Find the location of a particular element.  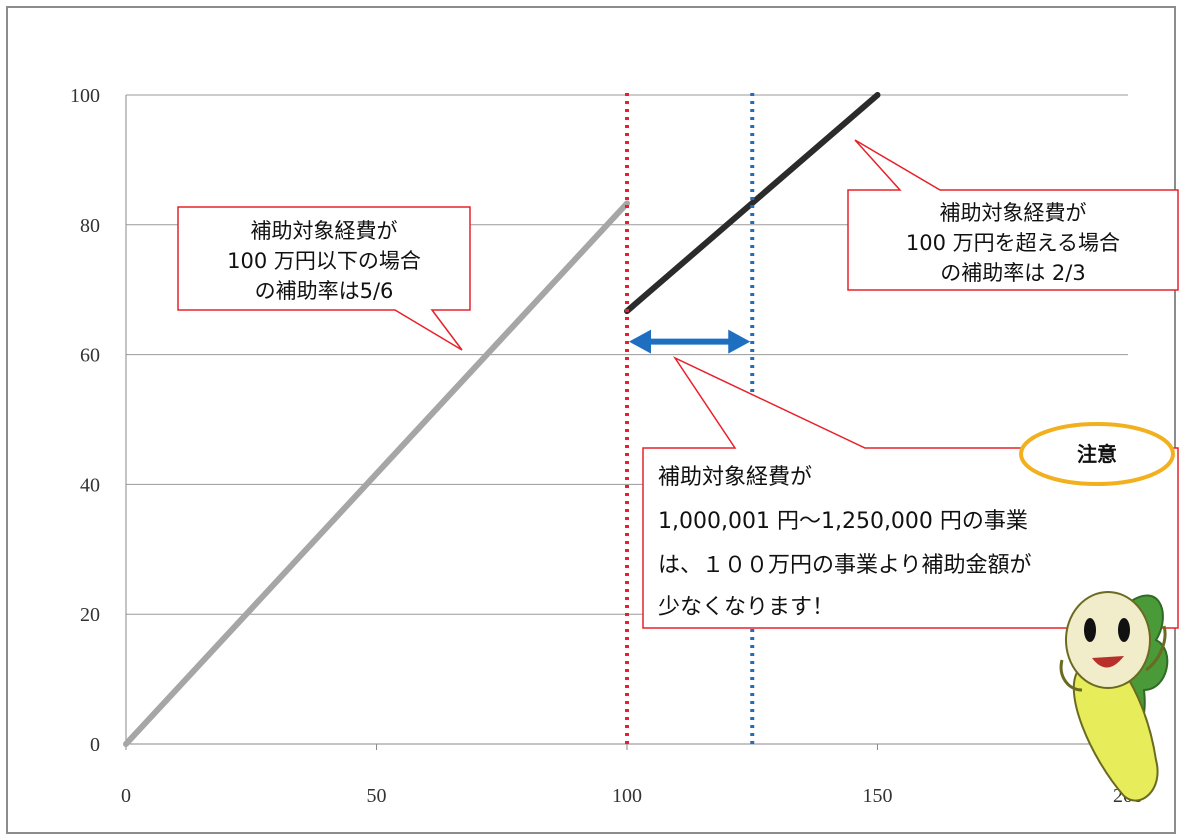

badge-label: 注意 is located at coordinates (1097, 454).